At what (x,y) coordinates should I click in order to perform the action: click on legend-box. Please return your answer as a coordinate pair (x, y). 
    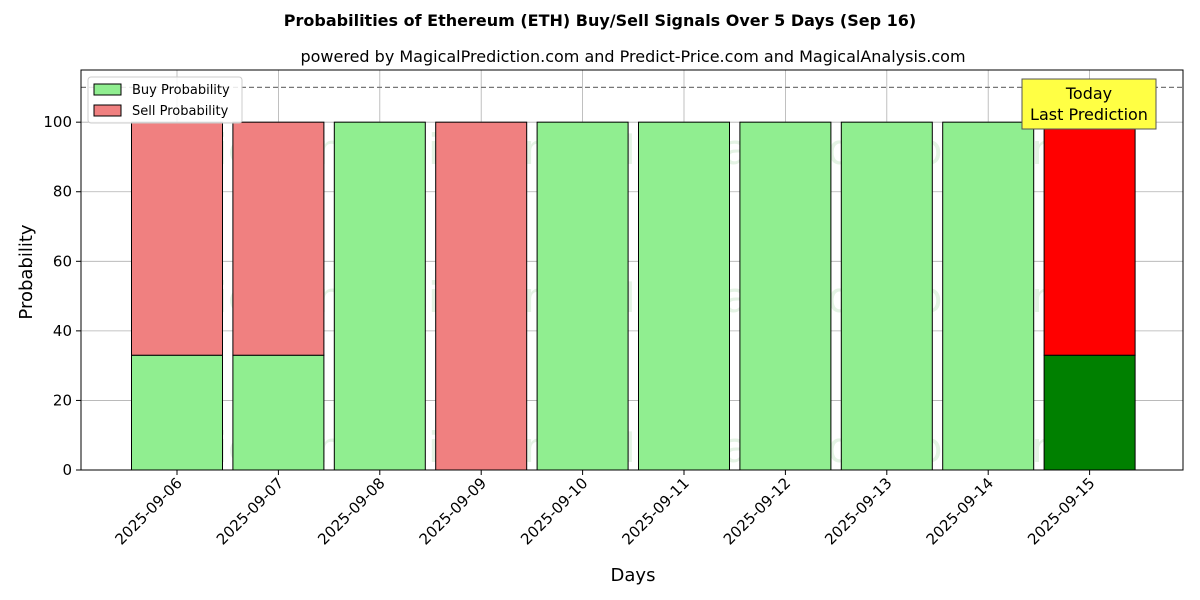
    Looking at the image, I should click on (165, 100).